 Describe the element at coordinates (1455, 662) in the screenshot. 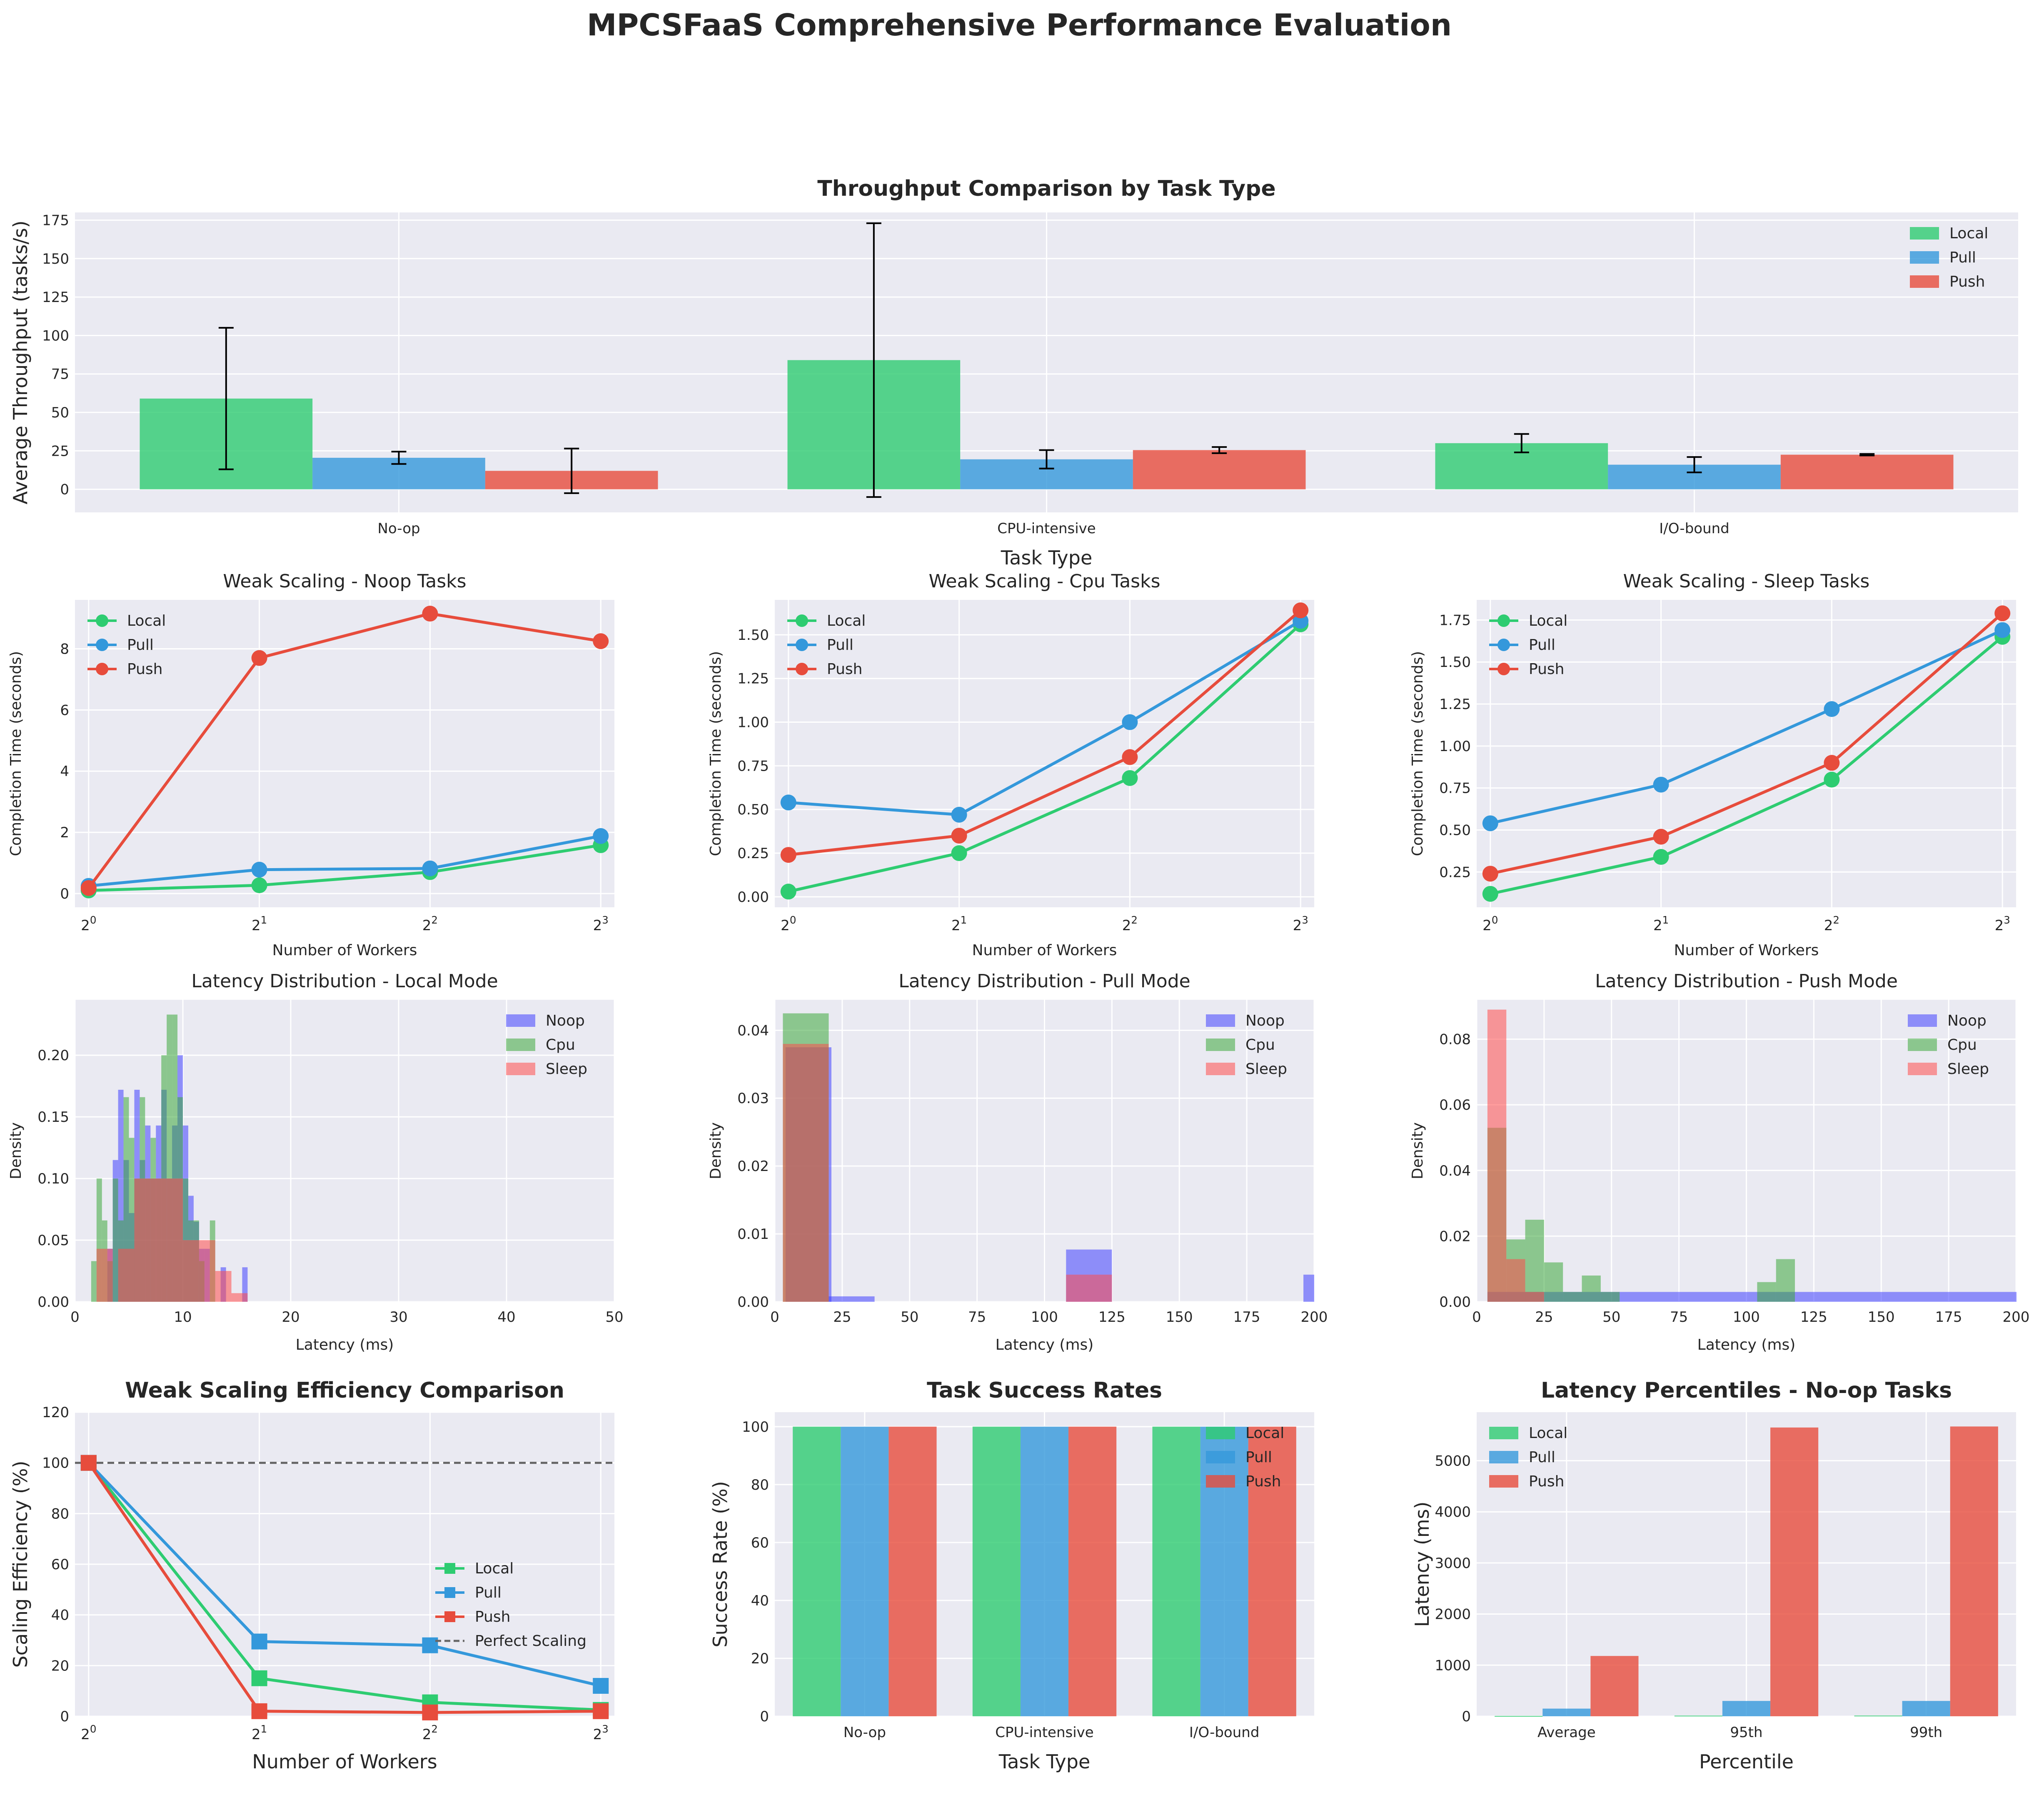

I see `y-tick-label: 1.50` at that location.